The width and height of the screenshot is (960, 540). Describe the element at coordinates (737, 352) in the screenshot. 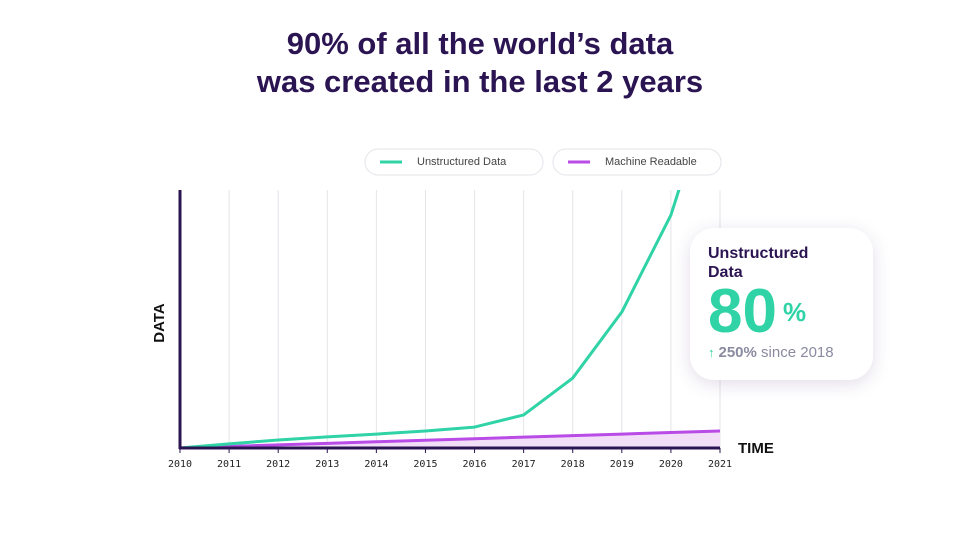

I see `change-value: 250%` at that location.